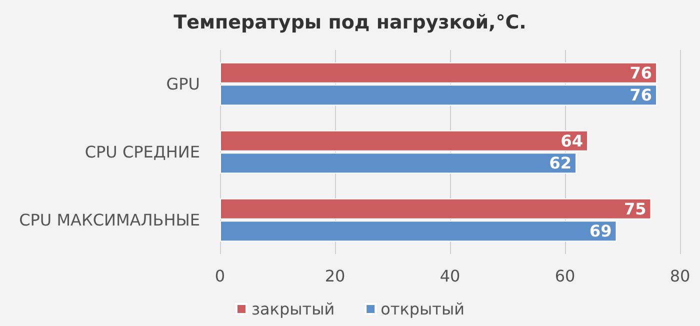 The image size is (700, 326). Describe the element at coordinates (450, 276) in the screenshot. I see `x-tick-label: 40` at that location.